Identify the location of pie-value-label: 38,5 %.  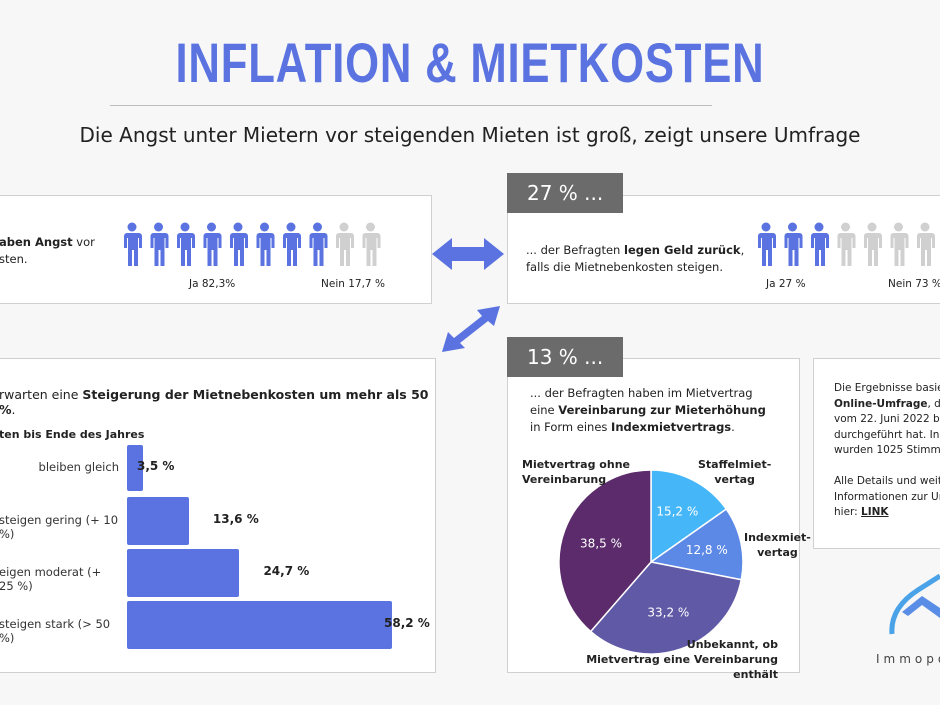
(601, 543).